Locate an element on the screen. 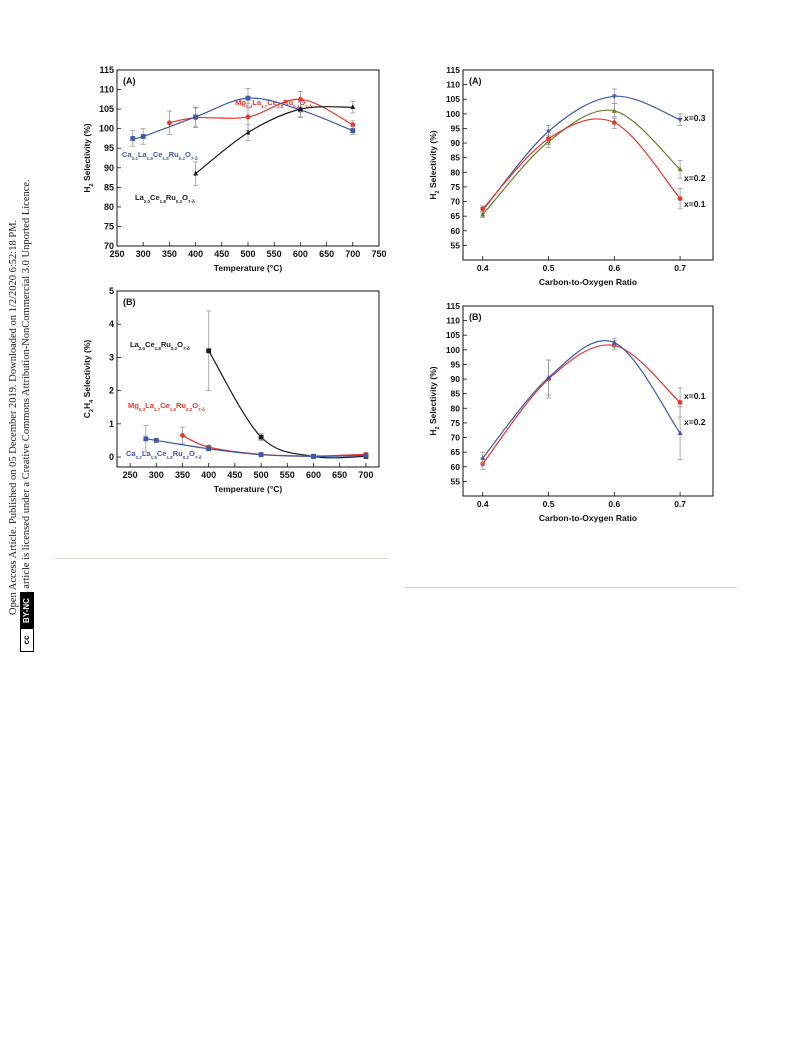 The image size is (793, 1039). y-tick-label: 2 is located at coordinates (111, 391).